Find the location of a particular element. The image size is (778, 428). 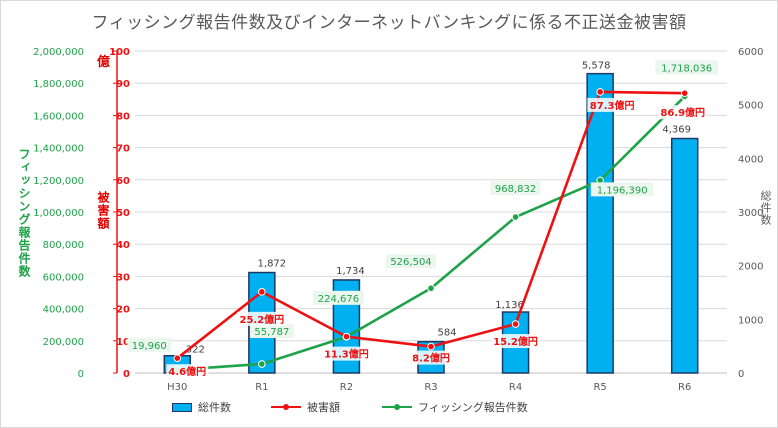

phishing-value-label: 1,718,036 is located at coordinates (686, 68).